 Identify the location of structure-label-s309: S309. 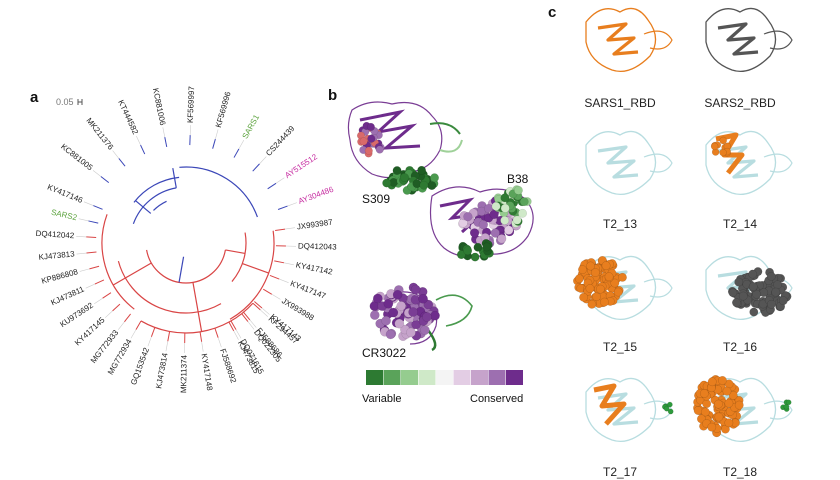
(376, 199).